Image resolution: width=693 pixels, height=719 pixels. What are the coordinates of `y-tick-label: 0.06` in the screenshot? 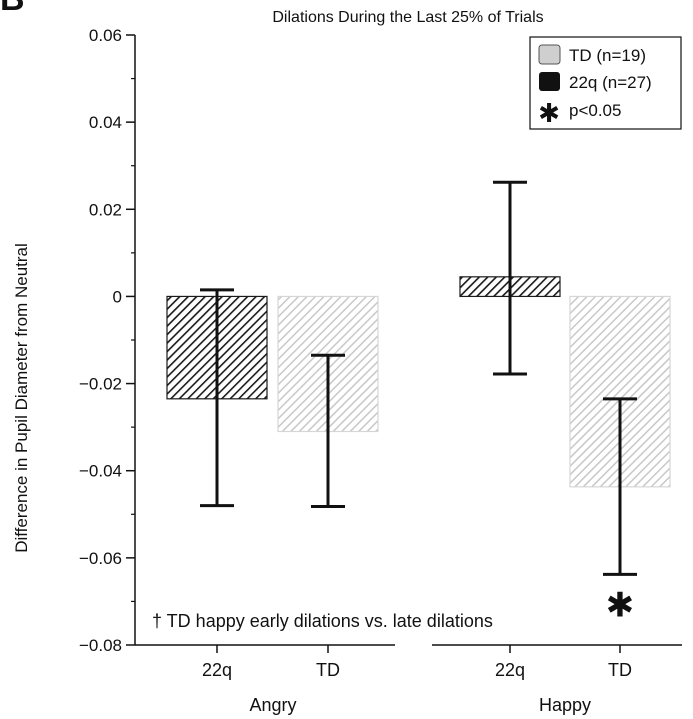 It's located at (105, 35).